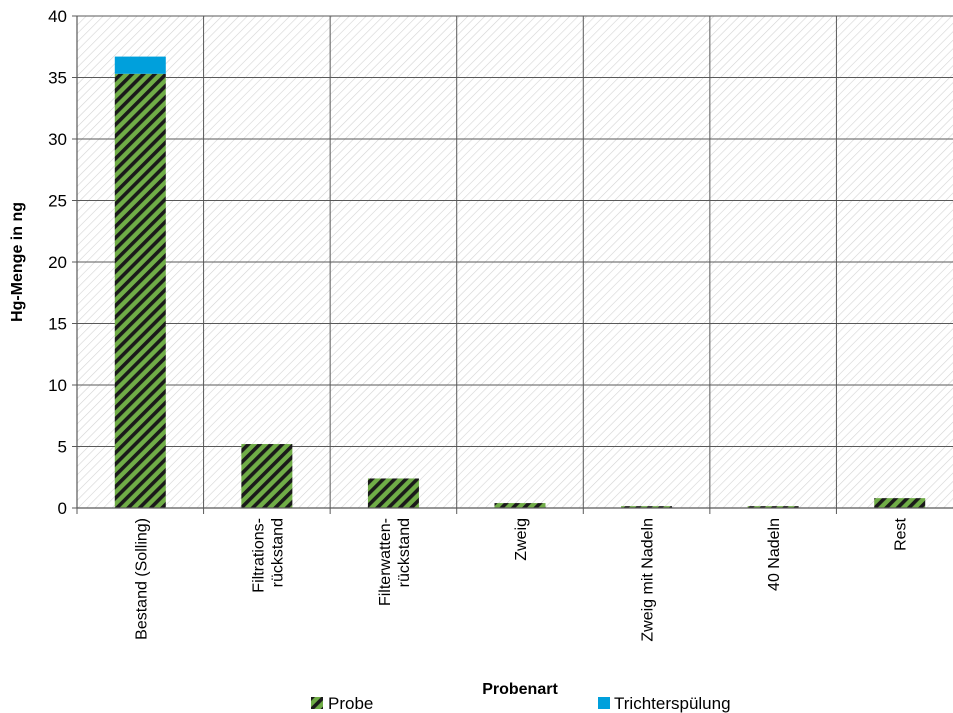 The image size is (953, 713). What do you see at coordinates (57, 16) in the screenshot?
I see `y-tick-label: 40` at bounding box center [57, 16].